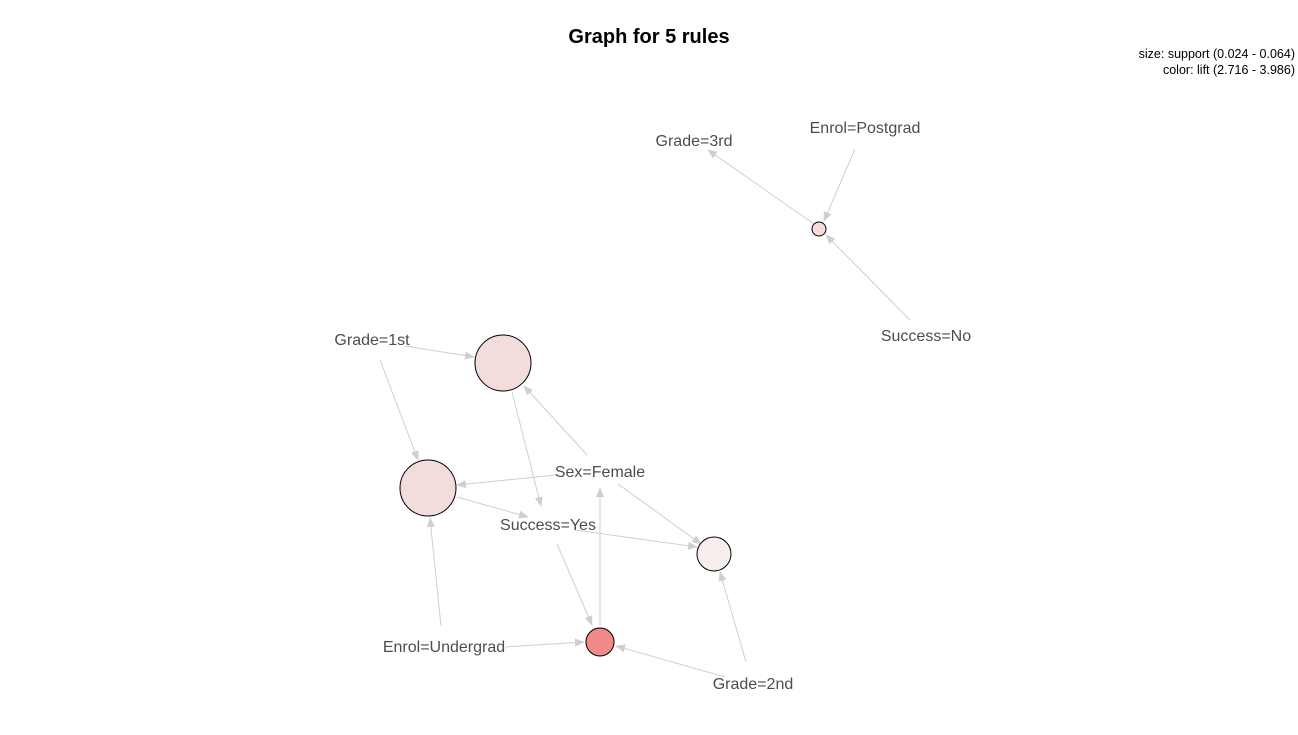 Image resolution: width=1298 pixels, height=735 pixels. What do you see at coordinates (444, 647) in the screenshot?
I see `item-label-enrolug: Enrol=Undergrad` at bounding box center [444, 647].